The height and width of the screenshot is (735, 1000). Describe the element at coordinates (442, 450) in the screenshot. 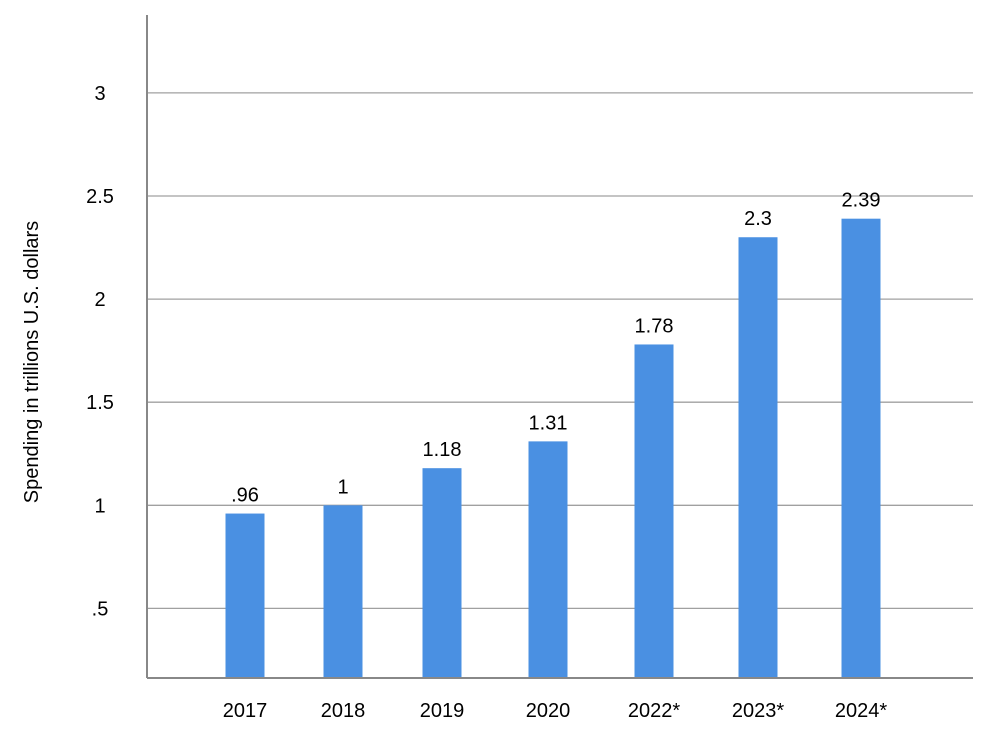

I see `data-label: 1.18` at that location.